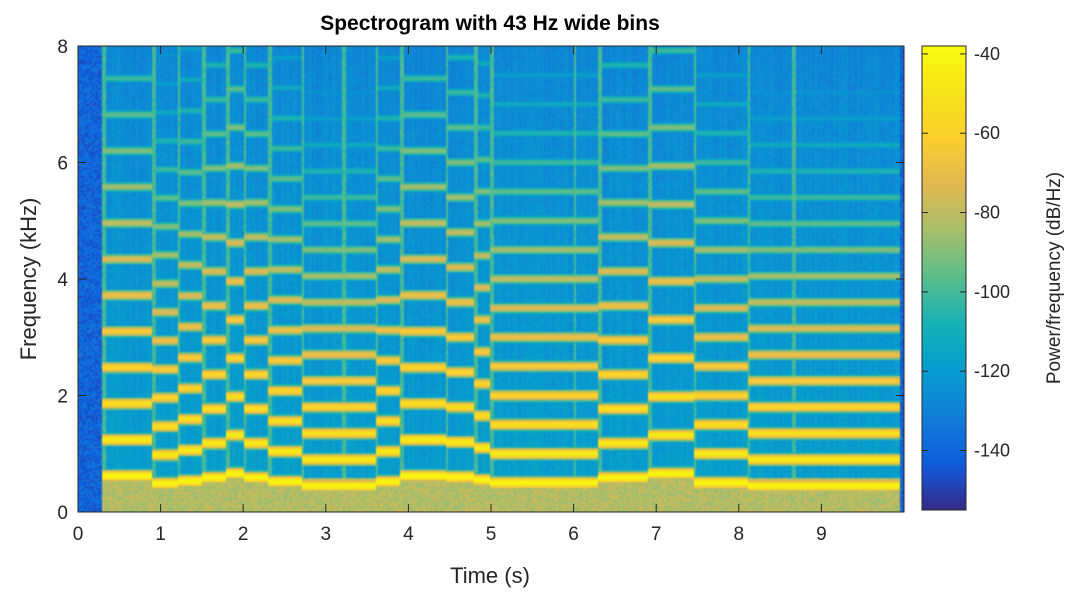 This screenshot has height=594, width=1067. I want to click on x-tick-label: 6, so click(573, 534).